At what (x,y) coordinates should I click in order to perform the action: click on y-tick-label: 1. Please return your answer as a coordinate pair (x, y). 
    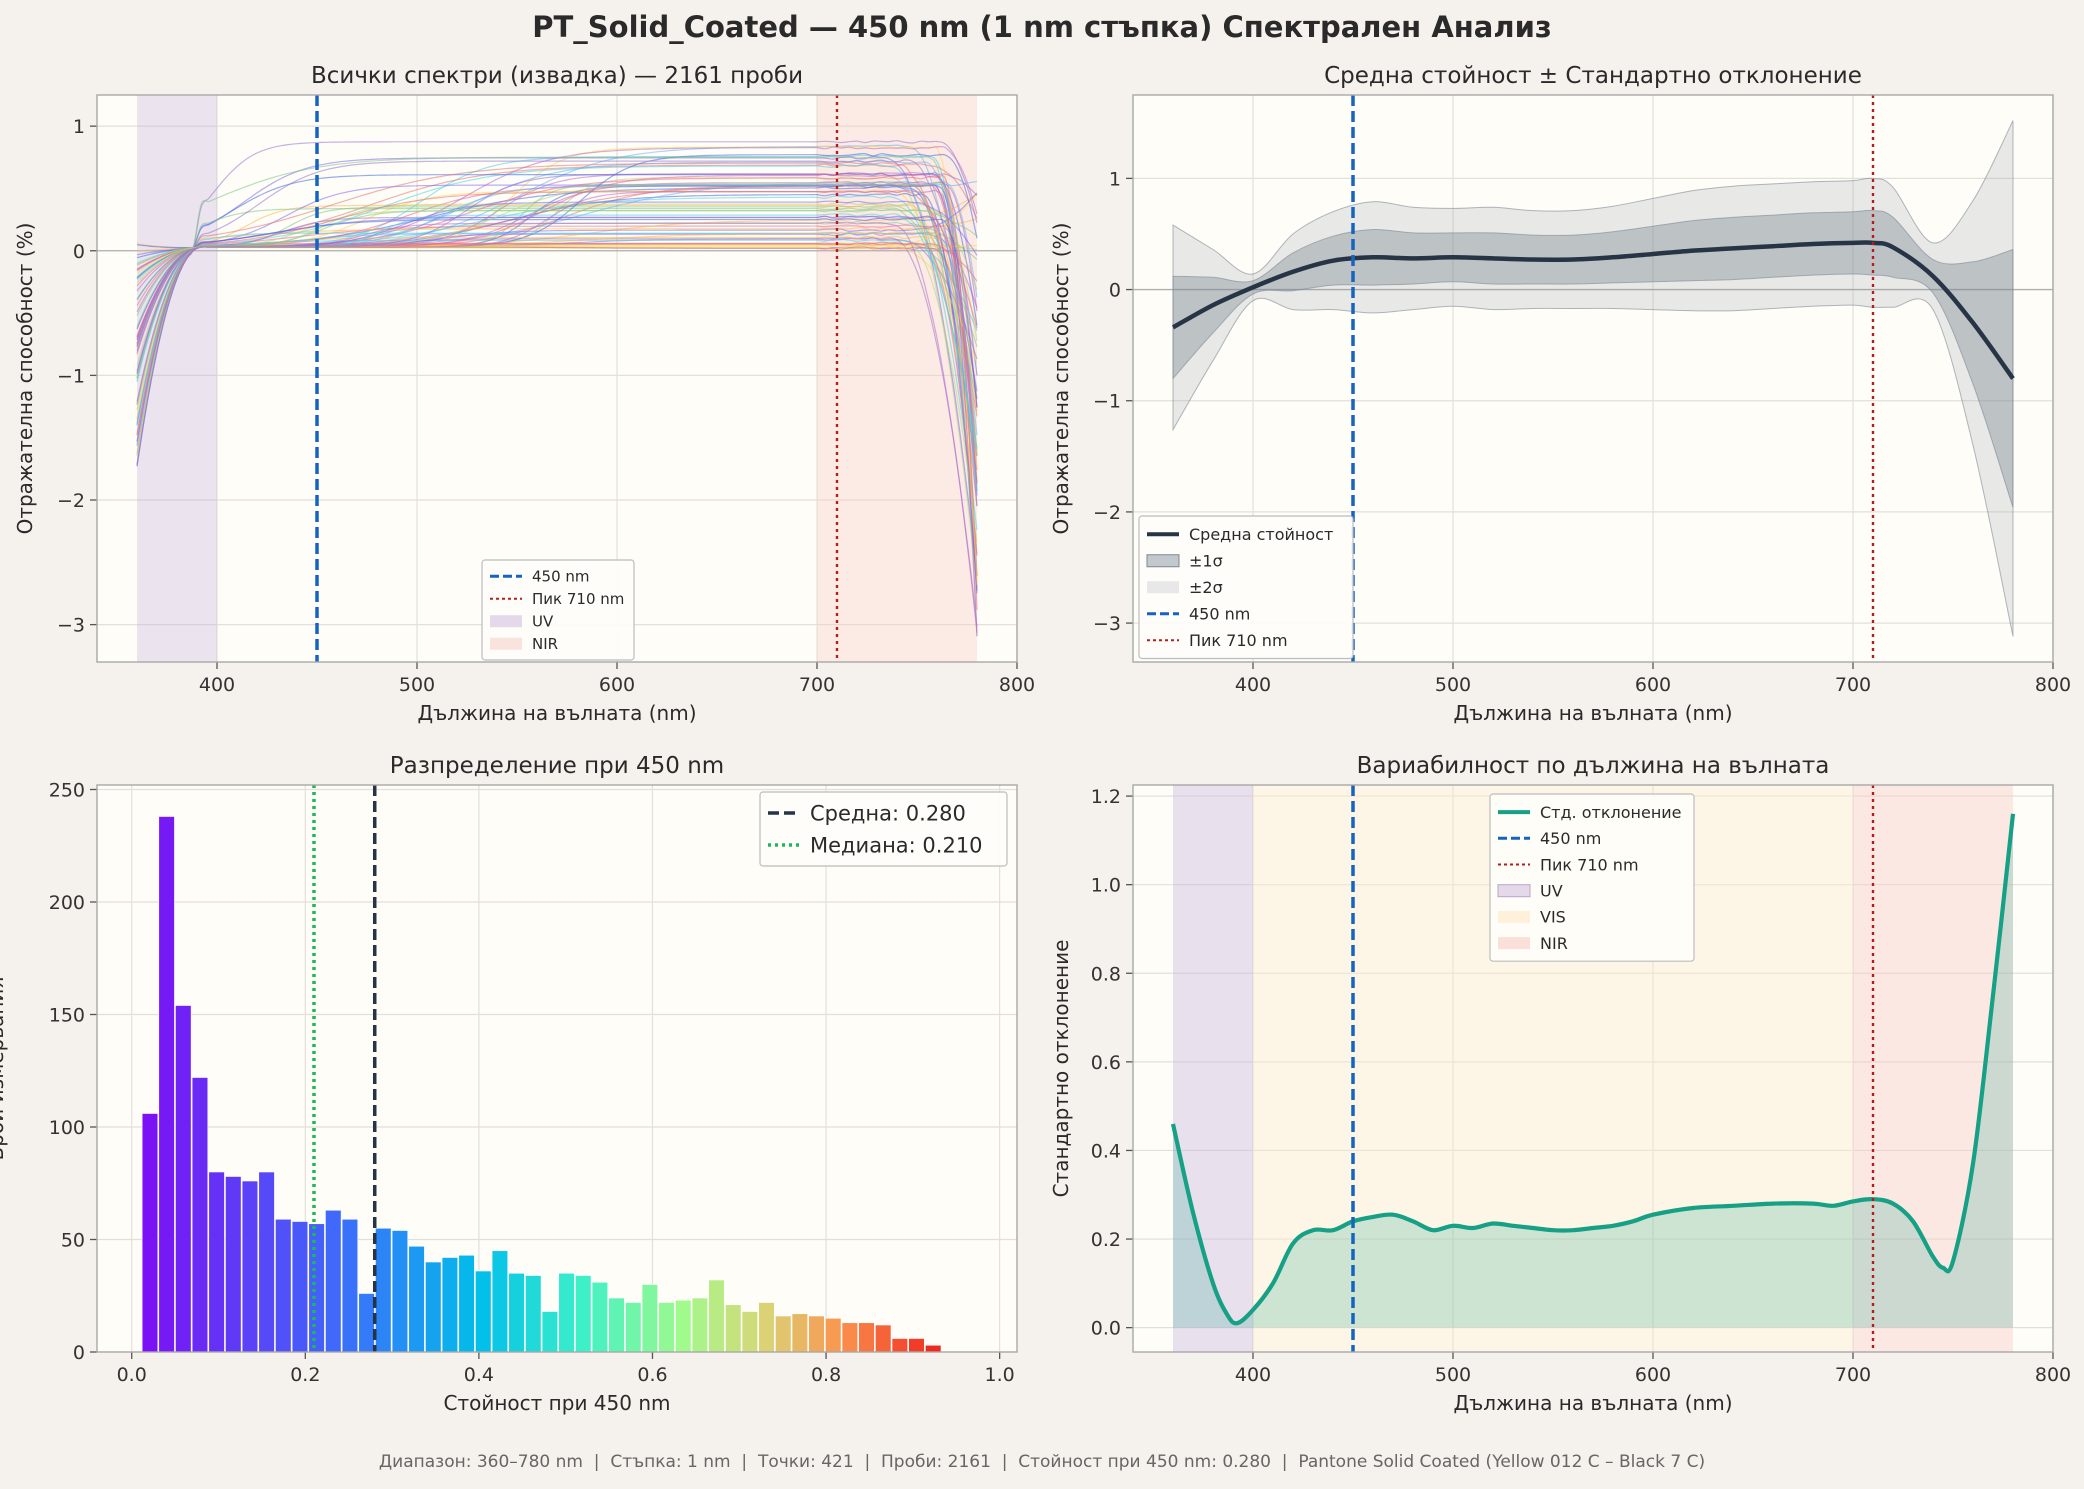
    Looking at the image, I should click on (1115, 179).